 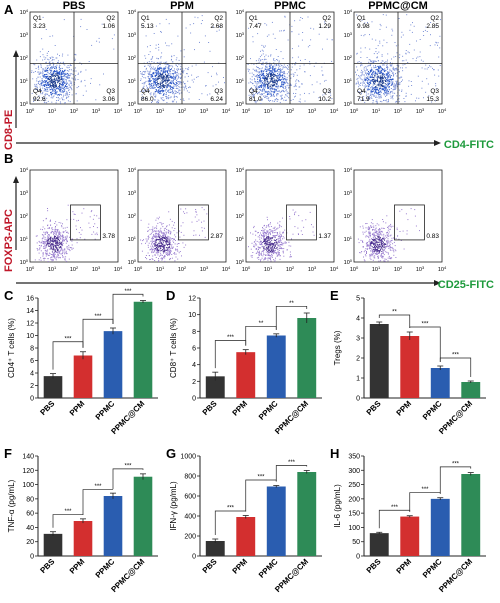 What do you see at coordinates (8, 158) in the screenshot?
I see `panel-label-b: B` at bounding box center [8, 158].